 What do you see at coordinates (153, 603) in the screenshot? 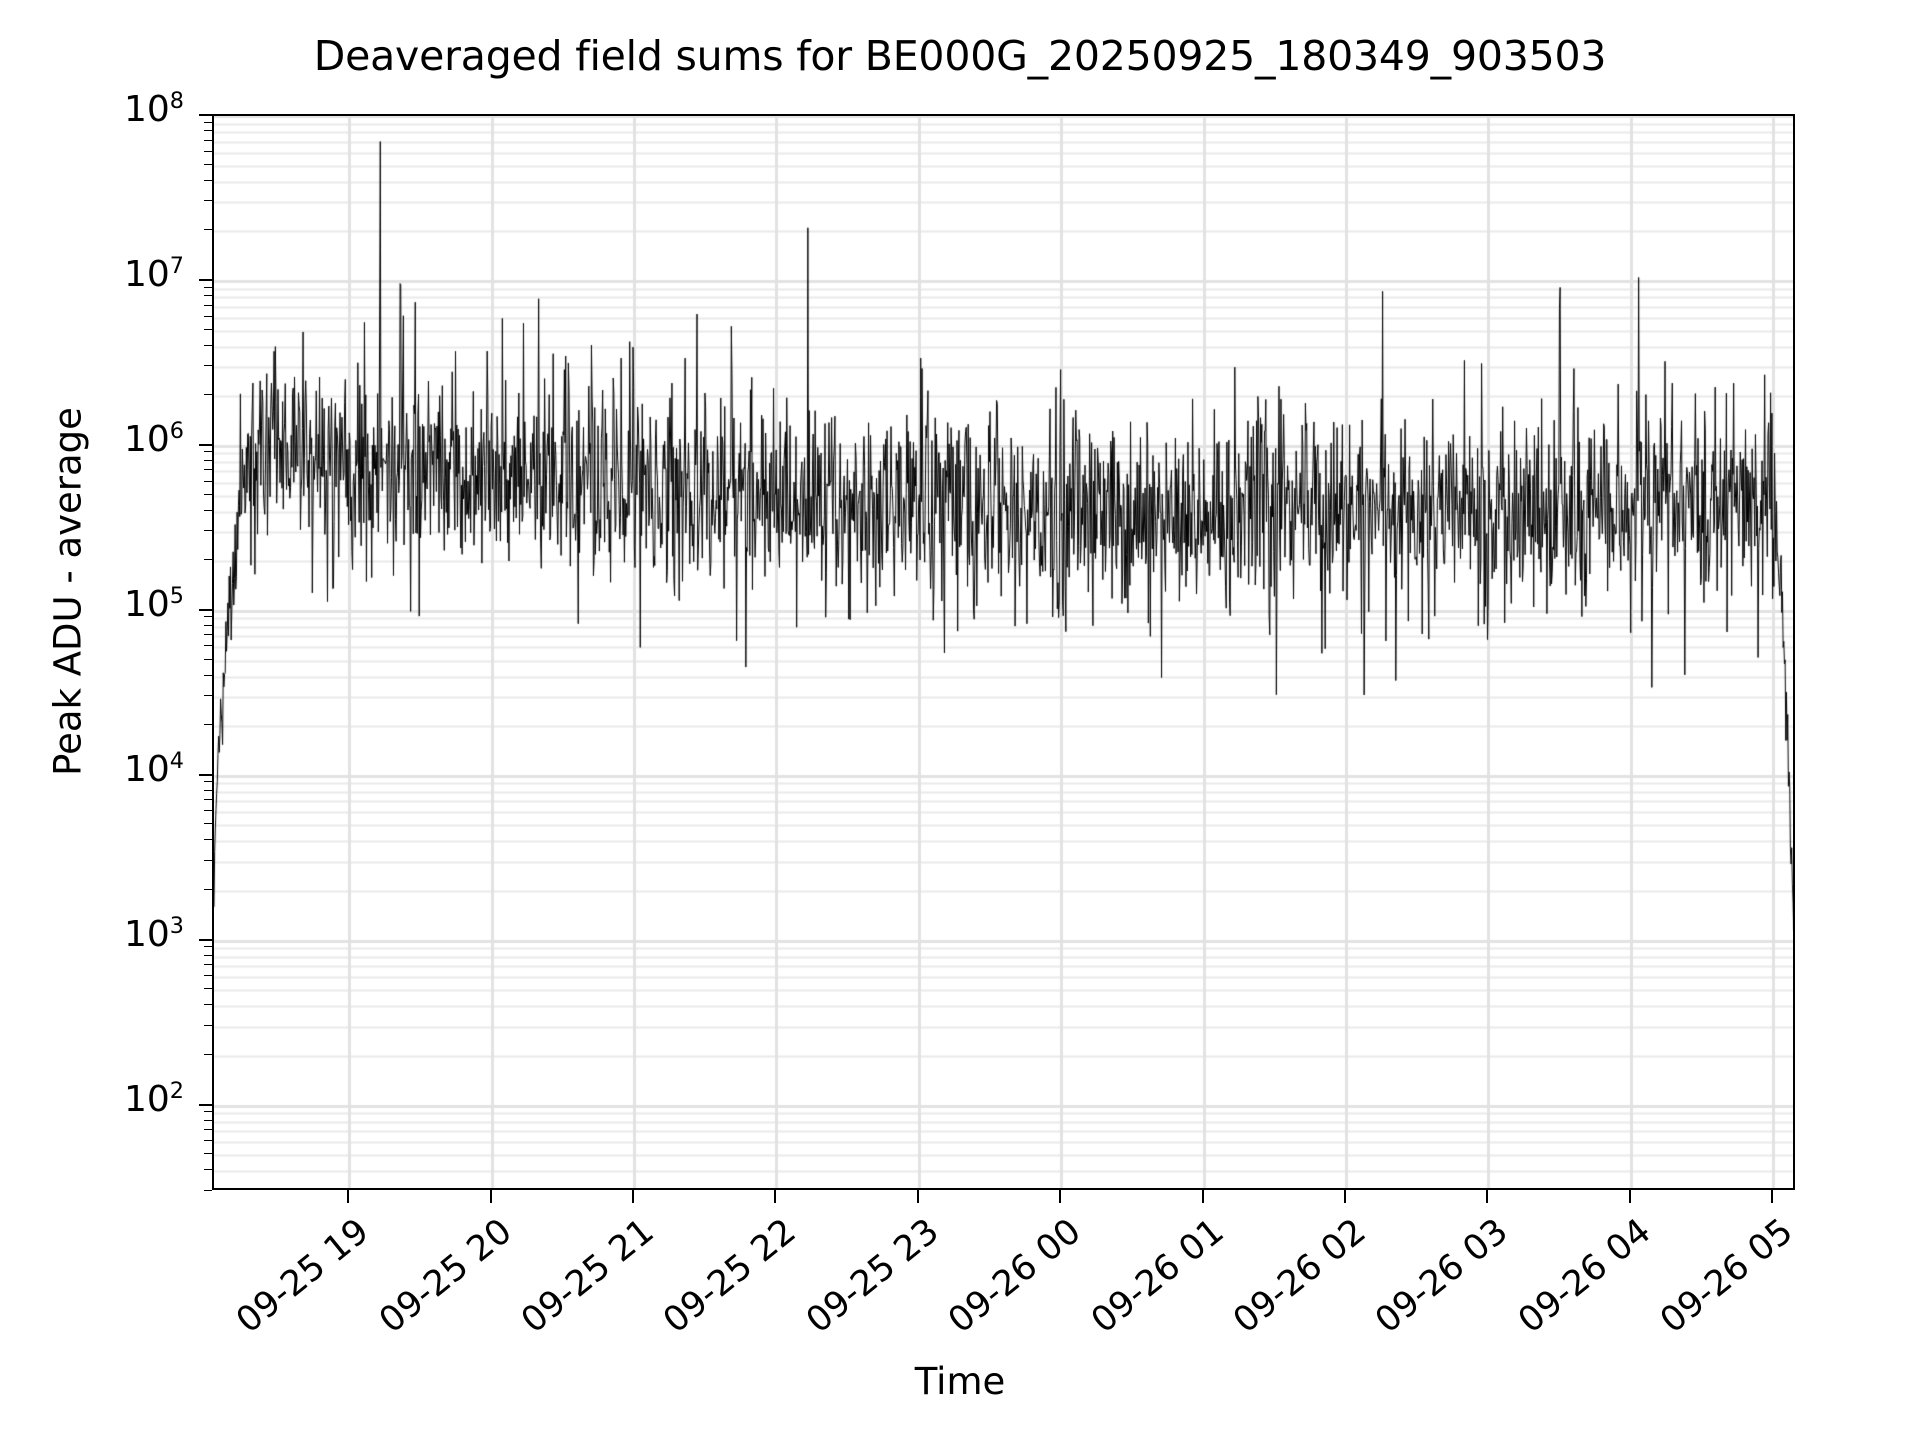
I see `y-tick-label: 105` at bounding box center [153, 603].